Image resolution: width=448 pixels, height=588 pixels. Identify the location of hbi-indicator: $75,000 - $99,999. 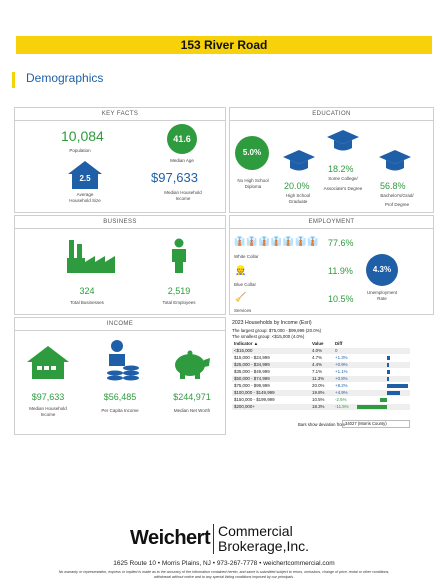
(252, 385).